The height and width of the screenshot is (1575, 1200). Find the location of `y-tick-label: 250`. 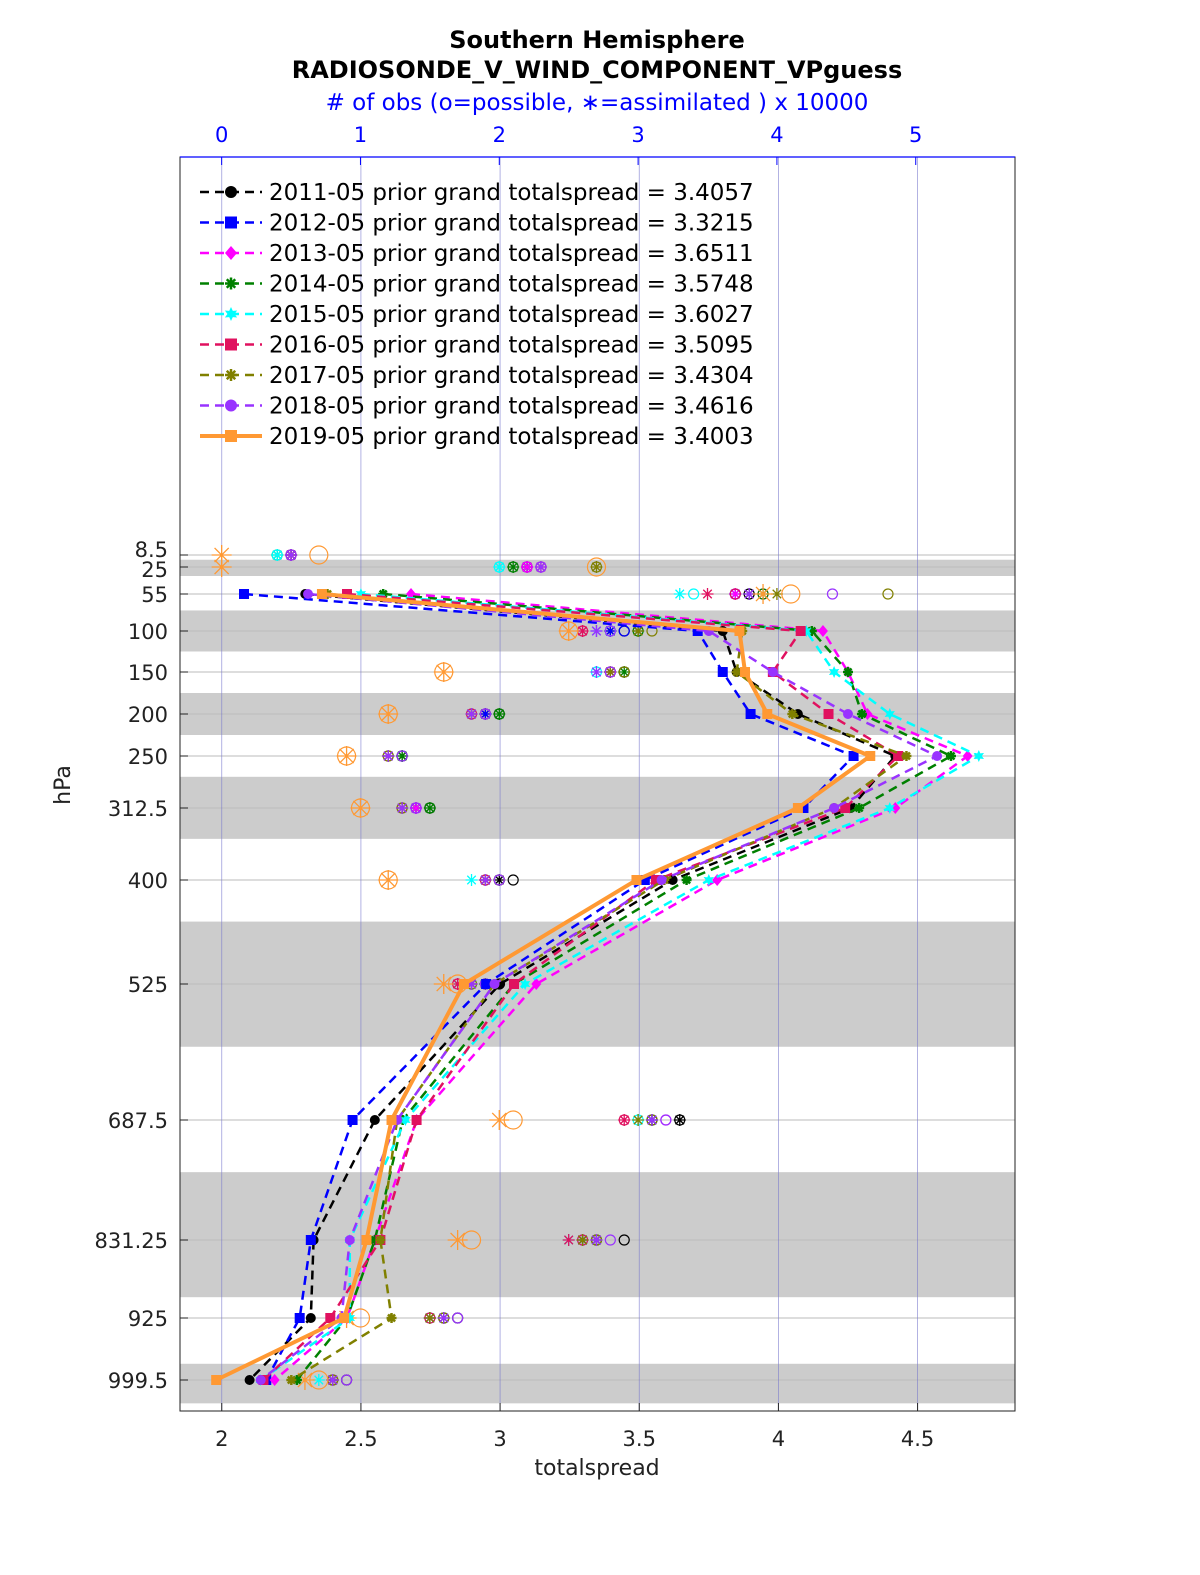

y-tick-label: 250 is located at coordinates (148, 757).